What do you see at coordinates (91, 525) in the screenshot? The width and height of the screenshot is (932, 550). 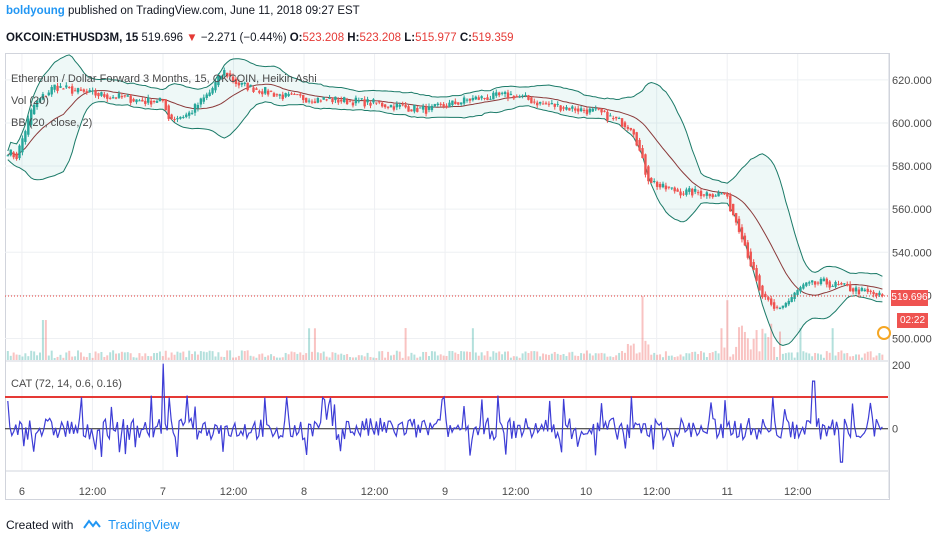 I see `tradingview-logo-icon` at bounding box center [91, 525].